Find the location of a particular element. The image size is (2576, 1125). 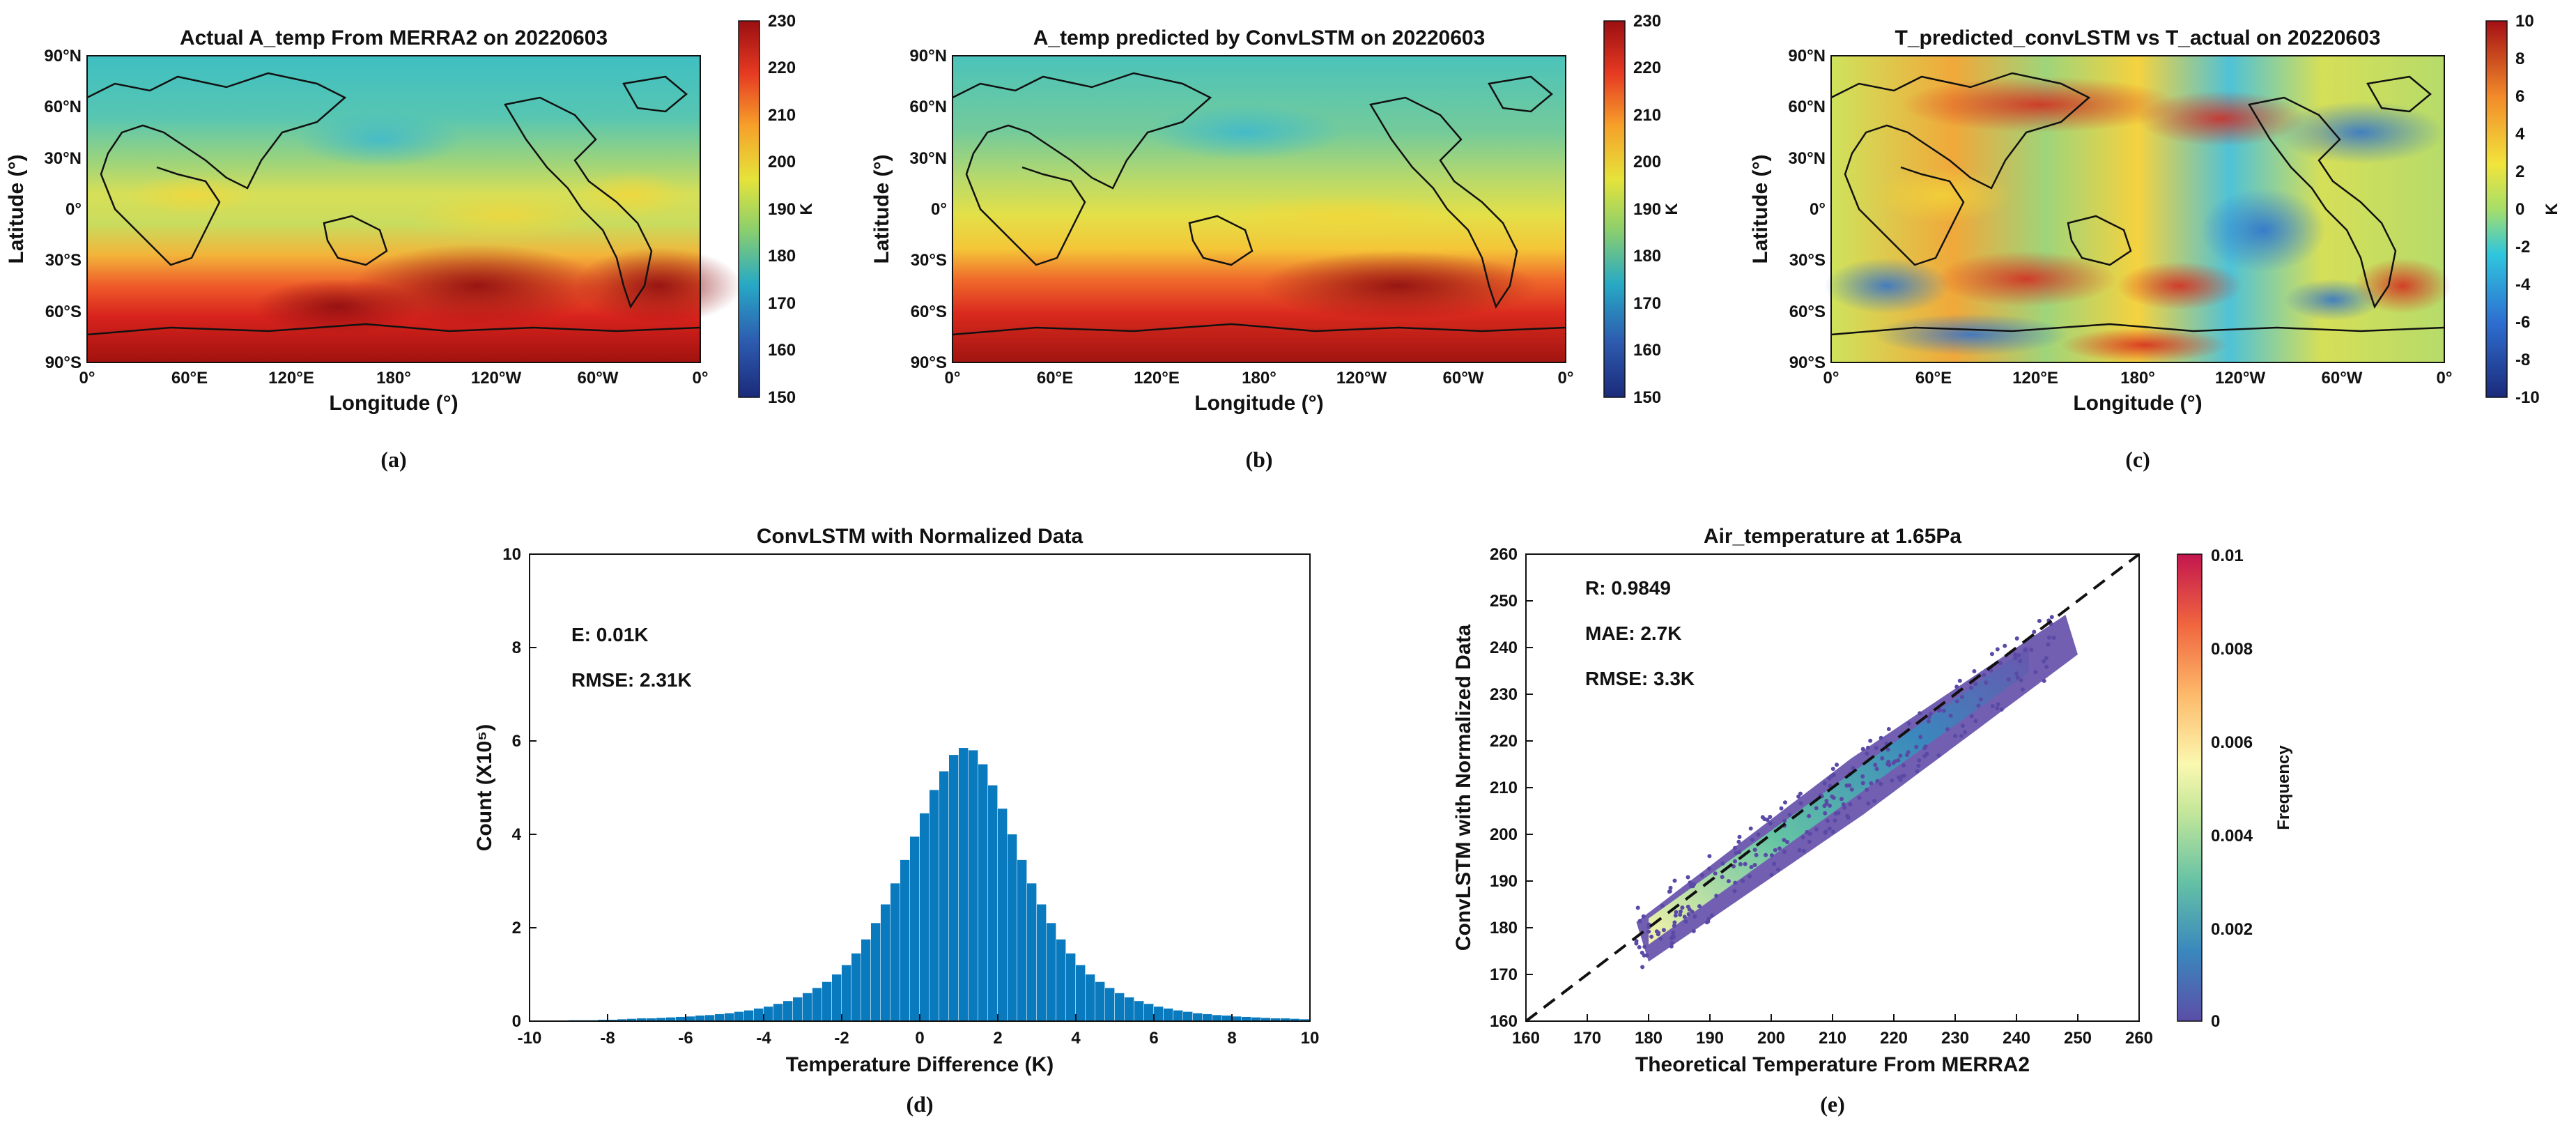

colorbar-a: 230 220 210 200 190 180 170 160 150 K is located at coordinates (777, 209).